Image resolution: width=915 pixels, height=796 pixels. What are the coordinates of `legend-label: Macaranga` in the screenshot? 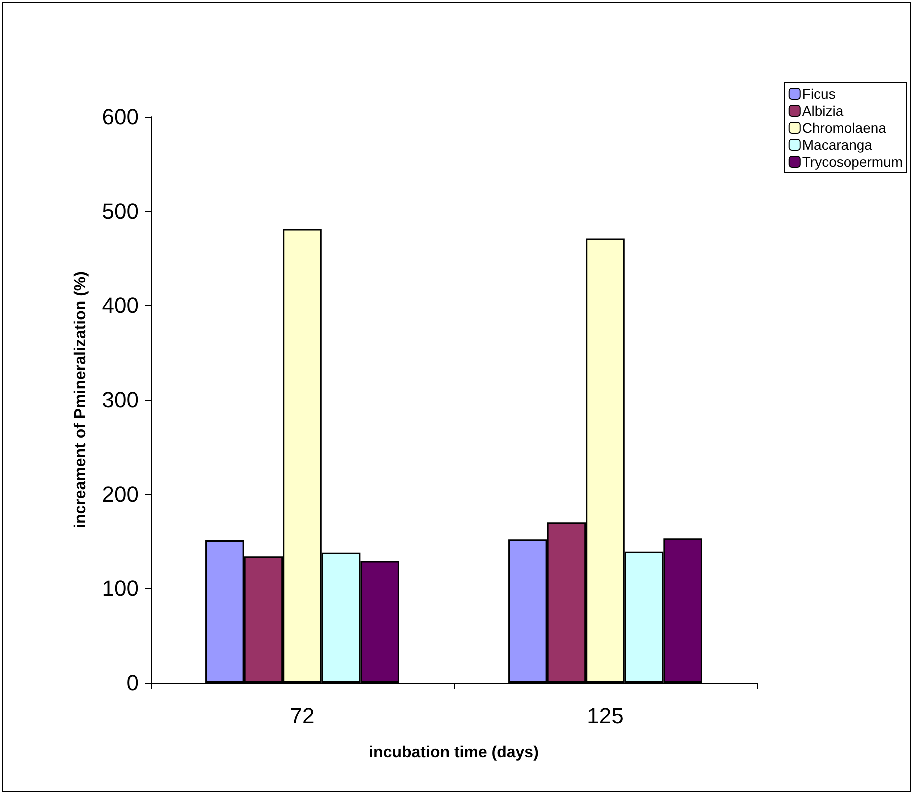 It's located at (837, 145).